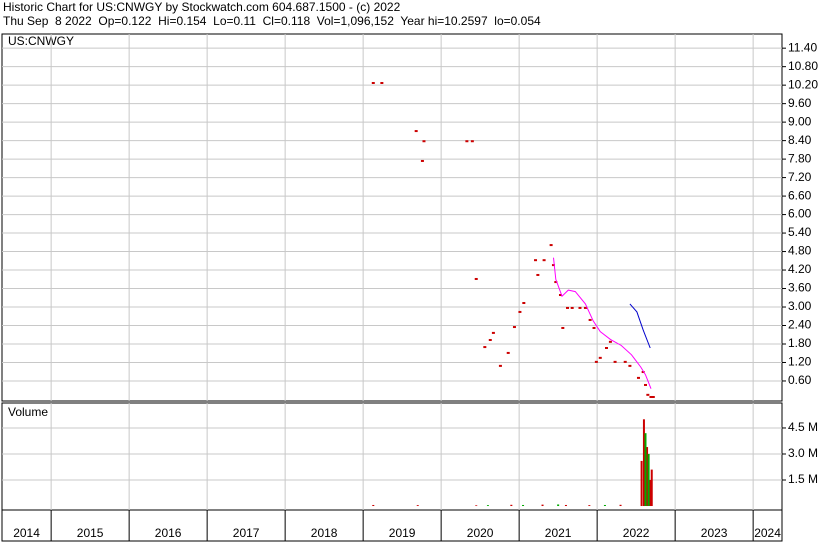 Image resolution: width=830 pixels, height=543 pixels. I want to click on y-tick-label: 8.40, so click(800, 140).